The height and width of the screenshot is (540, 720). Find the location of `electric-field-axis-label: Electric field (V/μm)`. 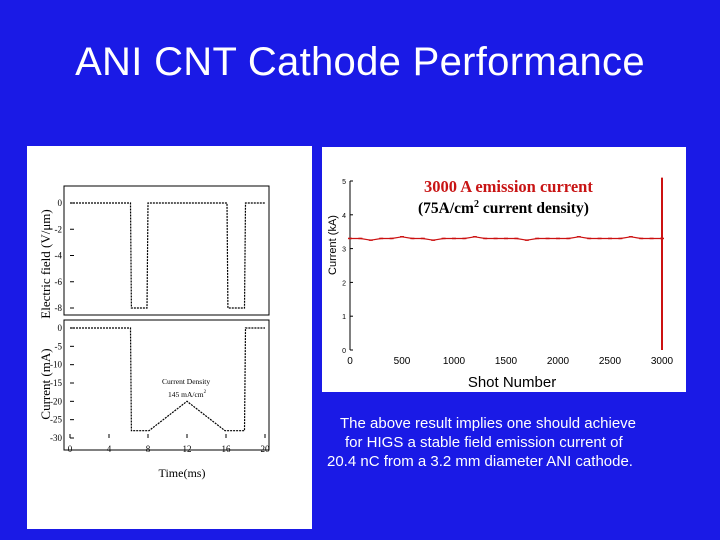

electric-field-axis-label: Electric field (V/μm) is located at coordinates (45, 263).